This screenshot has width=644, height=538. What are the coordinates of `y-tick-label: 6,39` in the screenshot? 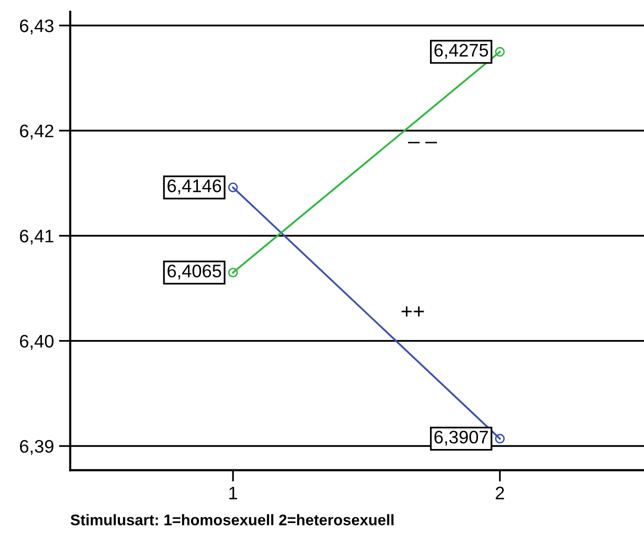 It's located at (37, 447).